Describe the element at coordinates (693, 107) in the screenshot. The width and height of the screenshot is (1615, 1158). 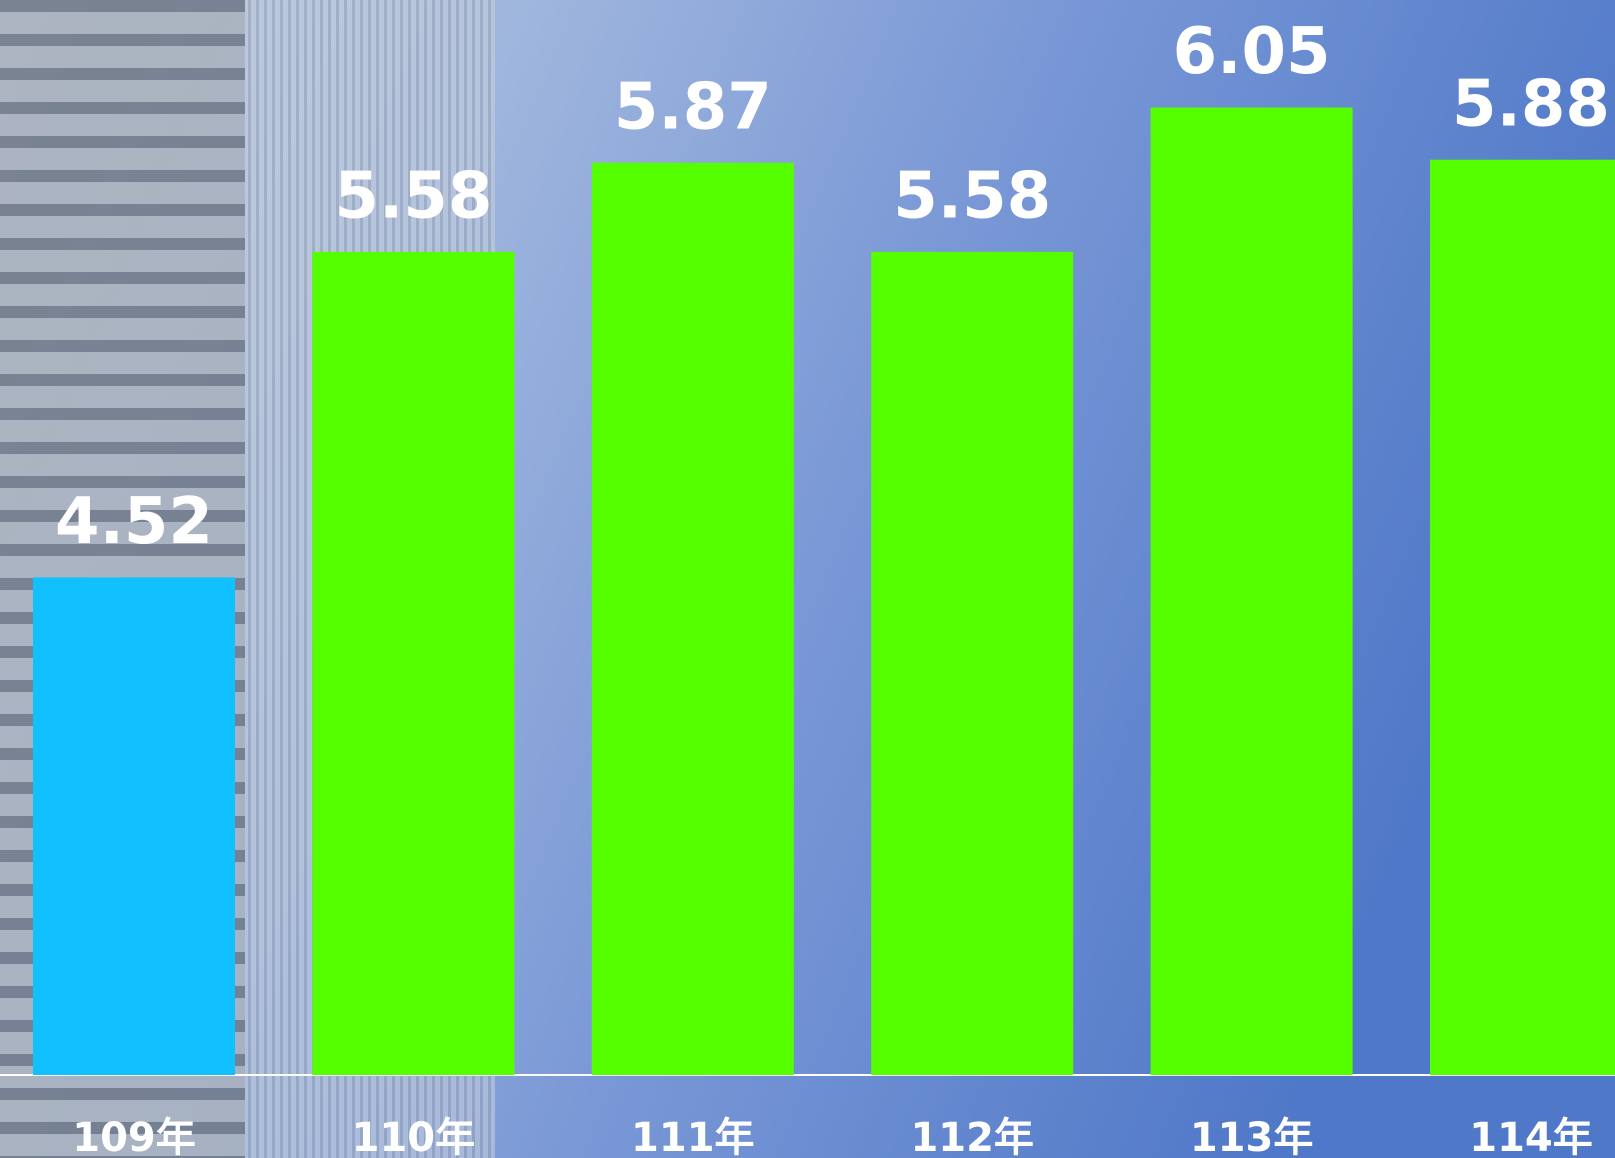
I see `value-label: 5.87` at that location.